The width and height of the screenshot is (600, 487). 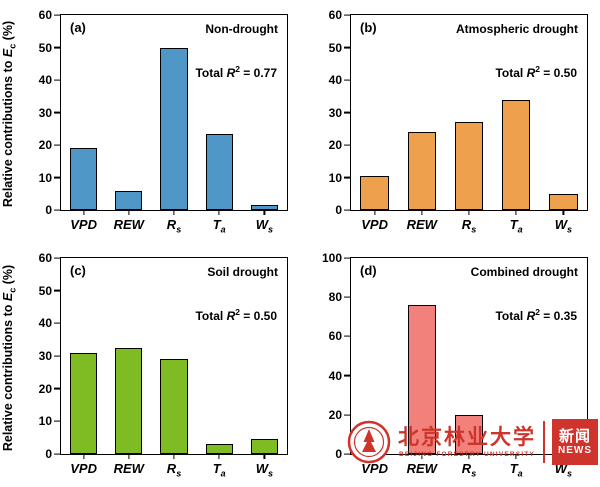 What do you see at coordinates (48, 210) in the screenshot?
I see `y-tick-label: 0` at bounding box center [48, 210].